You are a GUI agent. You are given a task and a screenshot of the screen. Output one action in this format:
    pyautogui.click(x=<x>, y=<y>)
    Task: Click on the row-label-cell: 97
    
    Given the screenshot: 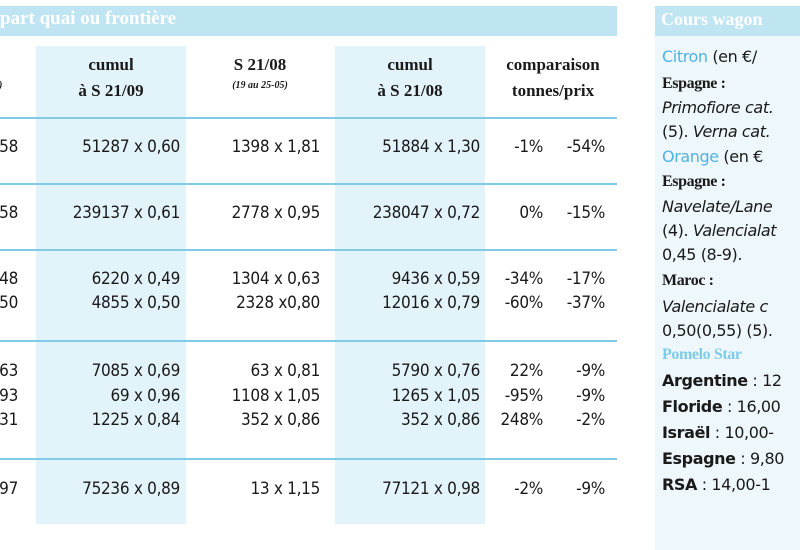 What is the action you would take?
    pyautogui.click(x=9, y=489)
    